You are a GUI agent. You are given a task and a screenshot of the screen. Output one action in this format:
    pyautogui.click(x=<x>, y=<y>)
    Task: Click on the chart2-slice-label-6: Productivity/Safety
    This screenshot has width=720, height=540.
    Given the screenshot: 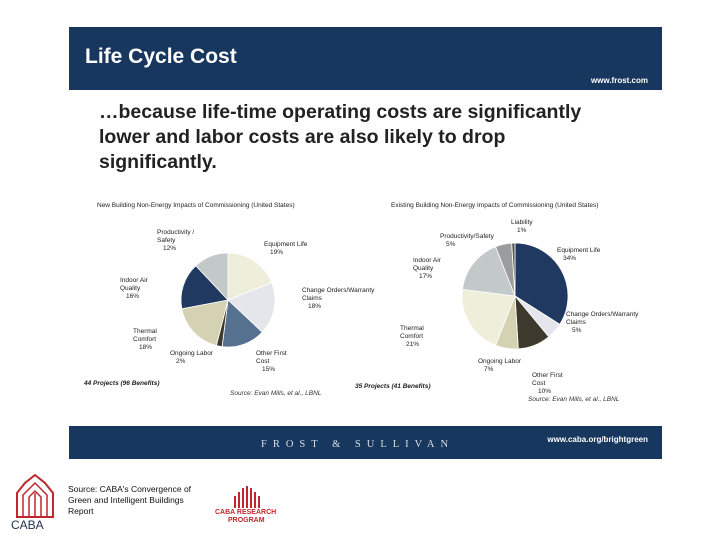 What is the action you would take?
    pyautogui.click(x=467, y=236)
    